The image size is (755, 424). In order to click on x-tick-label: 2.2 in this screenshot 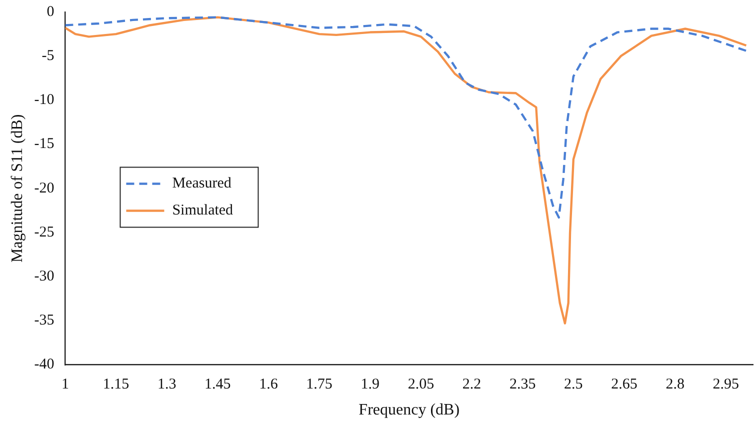, I will do `click(472, 384)`.